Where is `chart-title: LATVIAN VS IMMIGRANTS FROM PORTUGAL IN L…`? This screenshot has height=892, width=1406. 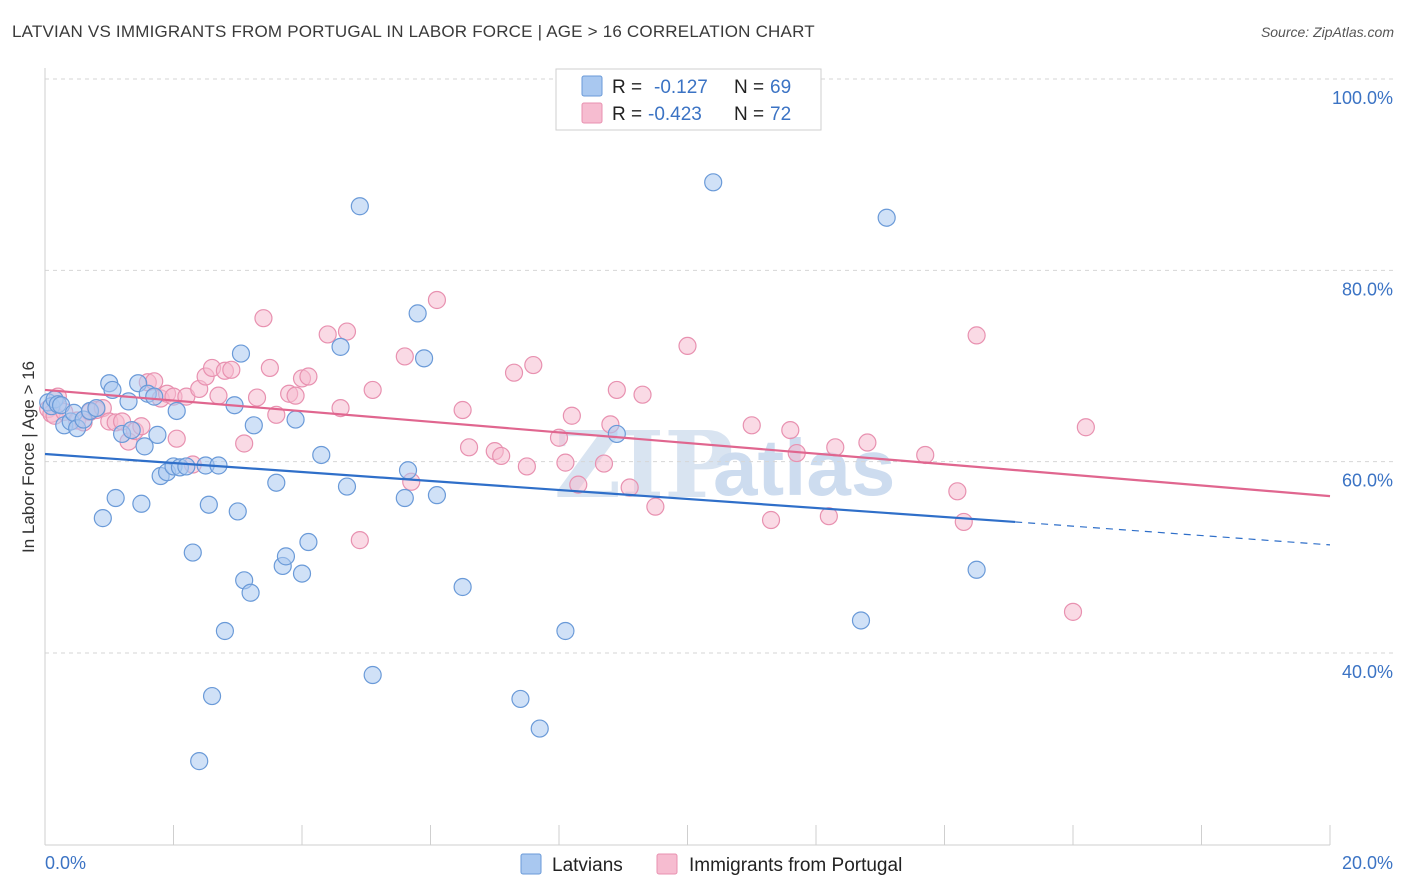 chart-title: LATVIAN VS IMMIGRANTS FROM PORTUGAL IN L… is located at coordinates (413, 31).